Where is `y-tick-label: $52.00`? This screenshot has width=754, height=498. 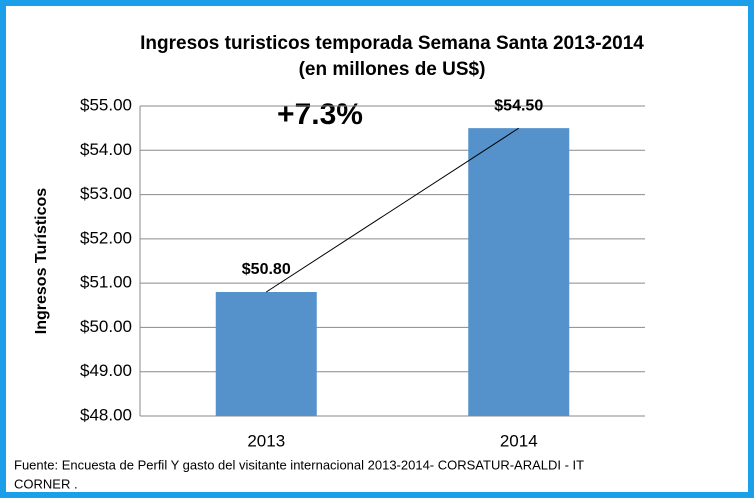
y-tick-label: $52.00 is located at coordinates (106, 237).